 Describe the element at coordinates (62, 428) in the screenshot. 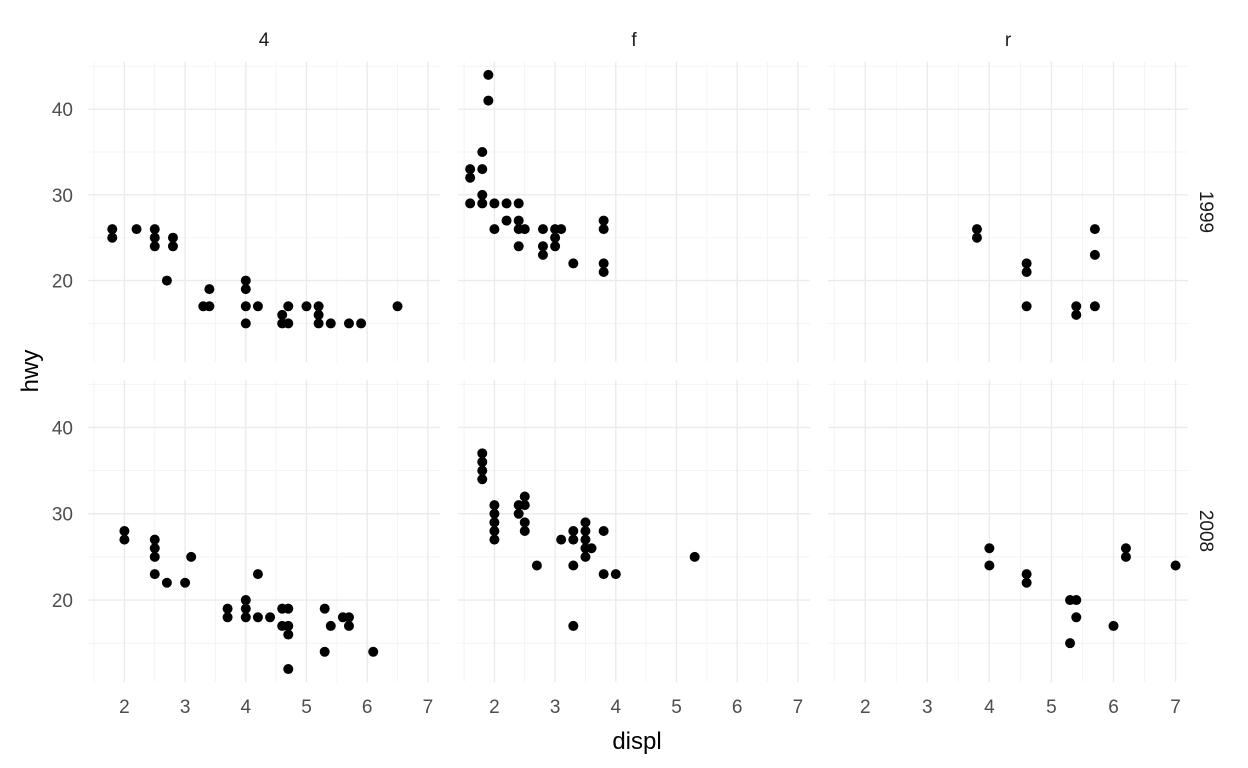

I see `y-tick-label: 40` at that location.